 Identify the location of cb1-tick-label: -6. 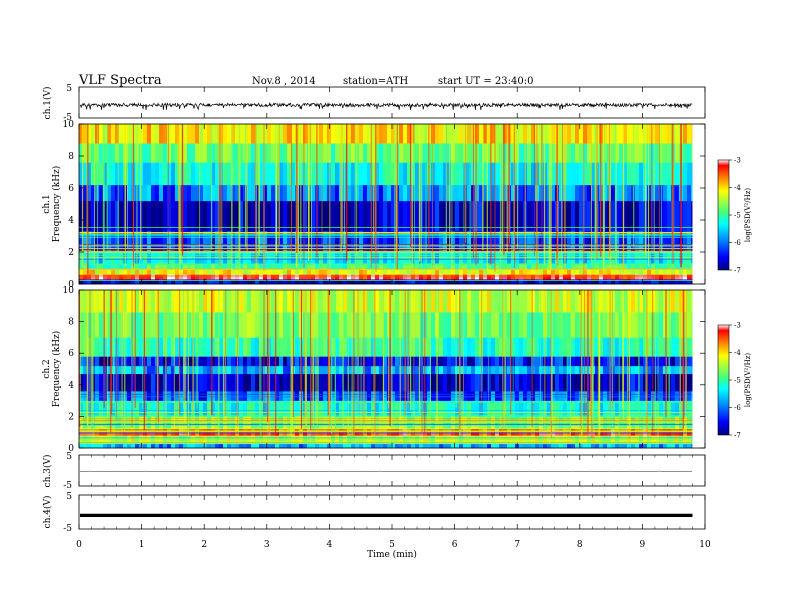
(737, 243).